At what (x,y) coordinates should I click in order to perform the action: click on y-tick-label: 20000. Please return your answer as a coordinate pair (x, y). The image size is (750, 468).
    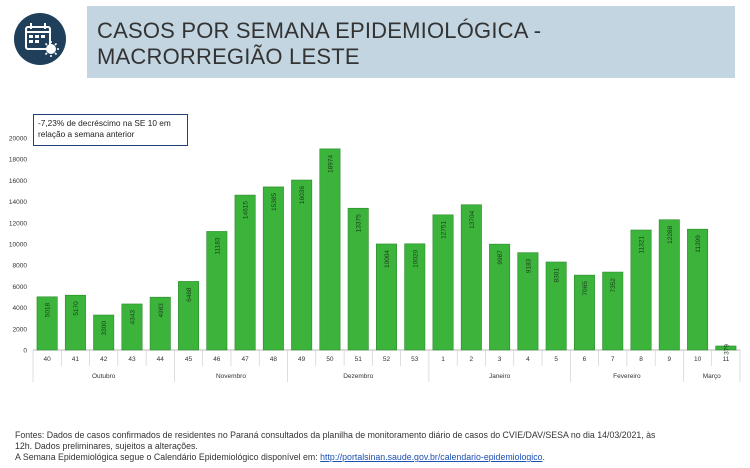
    Looking at the image, I should click on (18, 139).